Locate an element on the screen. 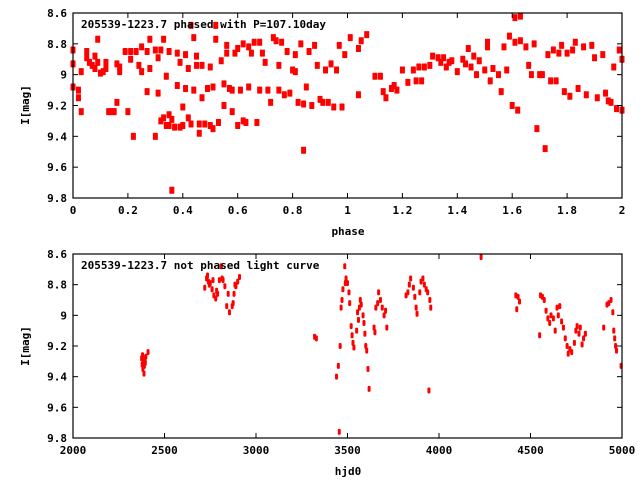  x-axis-label: hjd0 is located at coordinates (348, 471).